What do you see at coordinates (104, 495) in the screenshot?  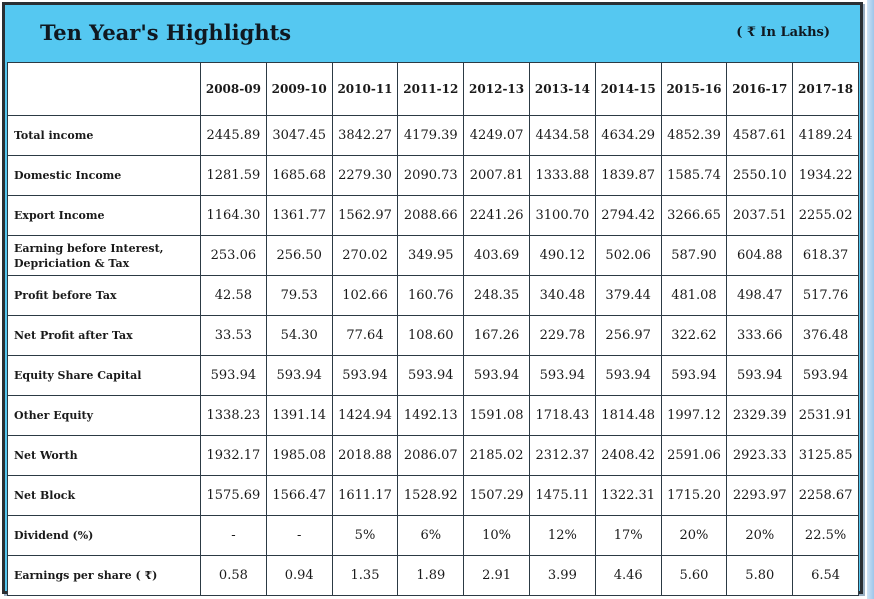 I see `row-label: Net Block` at bounding box center [104, 495].